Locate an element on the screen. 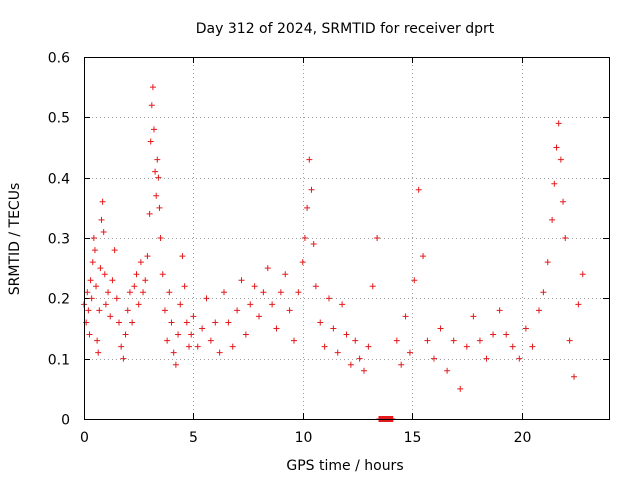  x-tick-label: 20 is located at coordinates (523, 438).